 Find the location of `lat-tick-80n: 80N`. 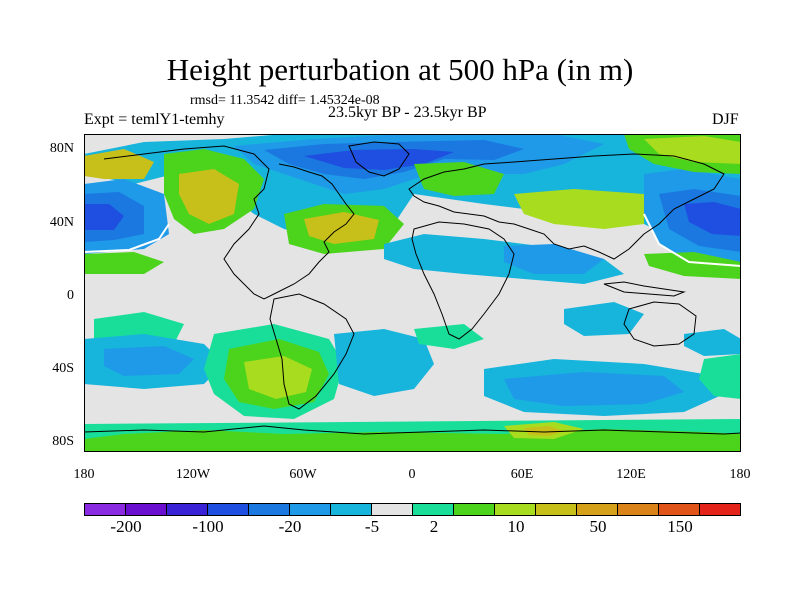

lat-tick-80n: 80N is located at coordinates (61, 148).